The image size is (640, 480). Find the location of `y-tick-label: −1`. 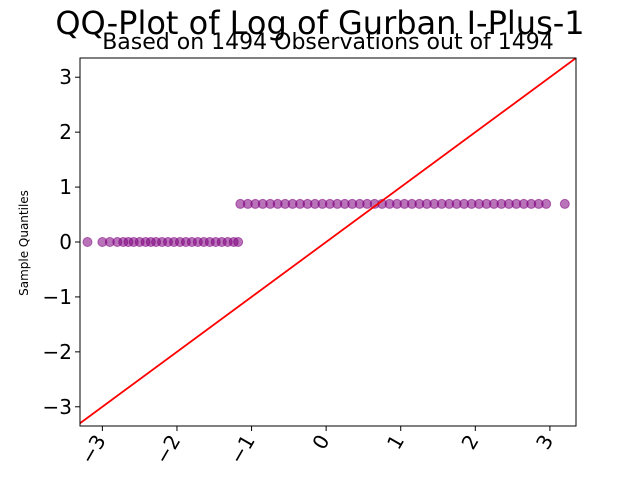

y-tick-label: −1 is located at coordinates (57, 297).